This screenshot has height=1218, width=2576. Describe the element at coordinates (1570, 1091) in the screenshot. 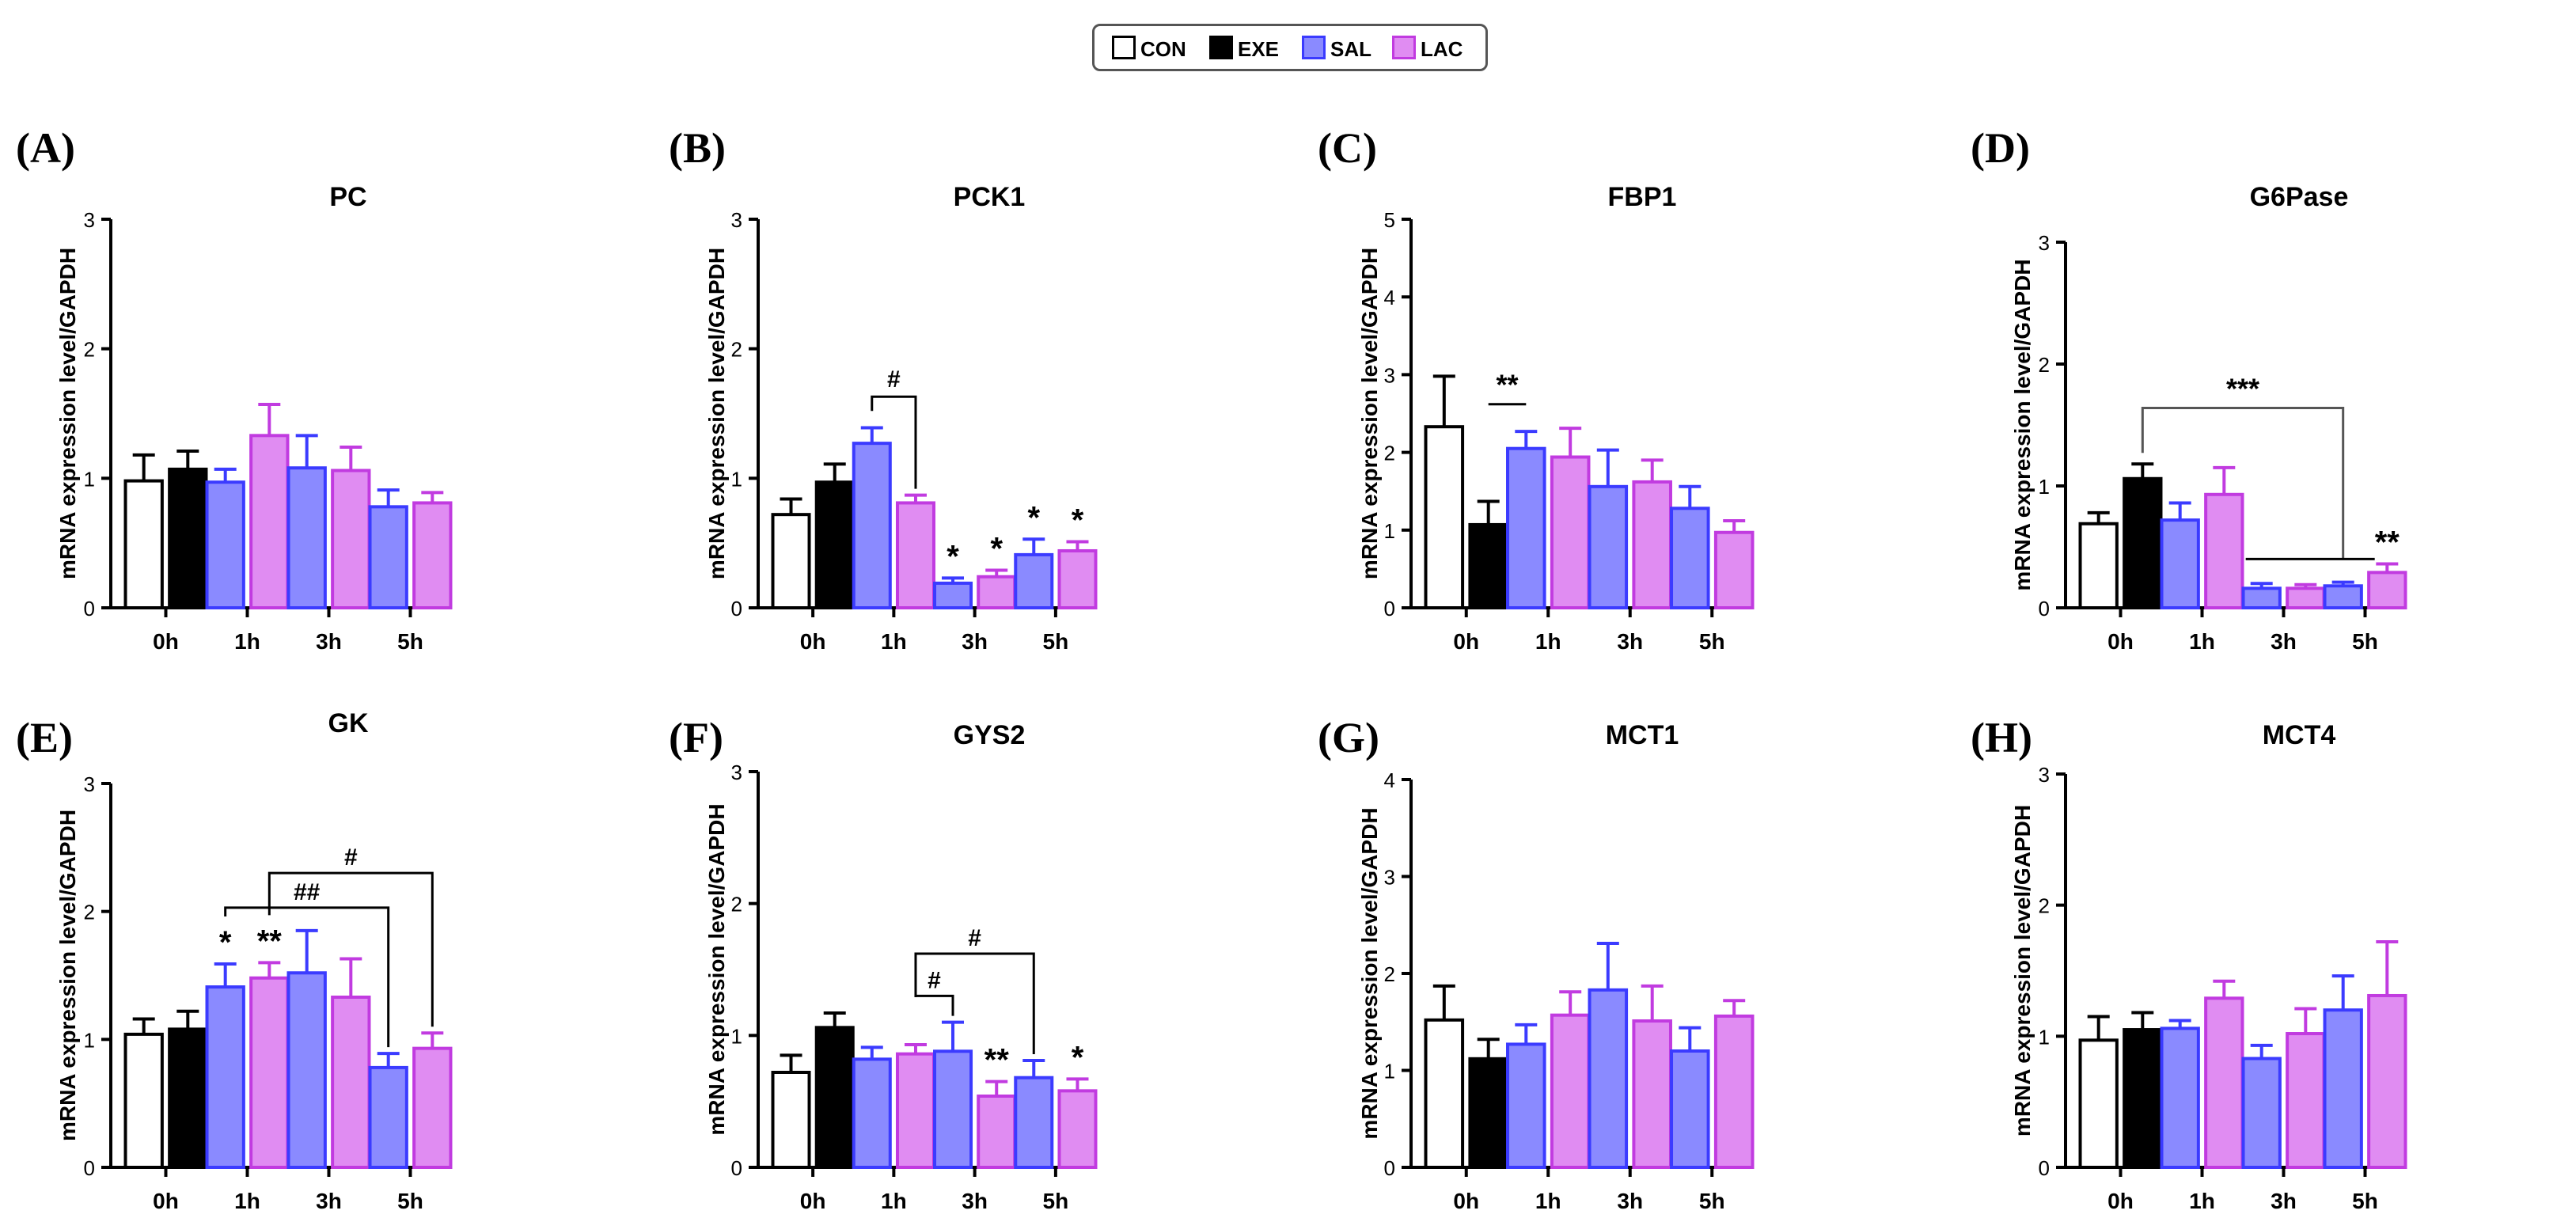

I see `panel-g-bar-lac-1h` at that location.